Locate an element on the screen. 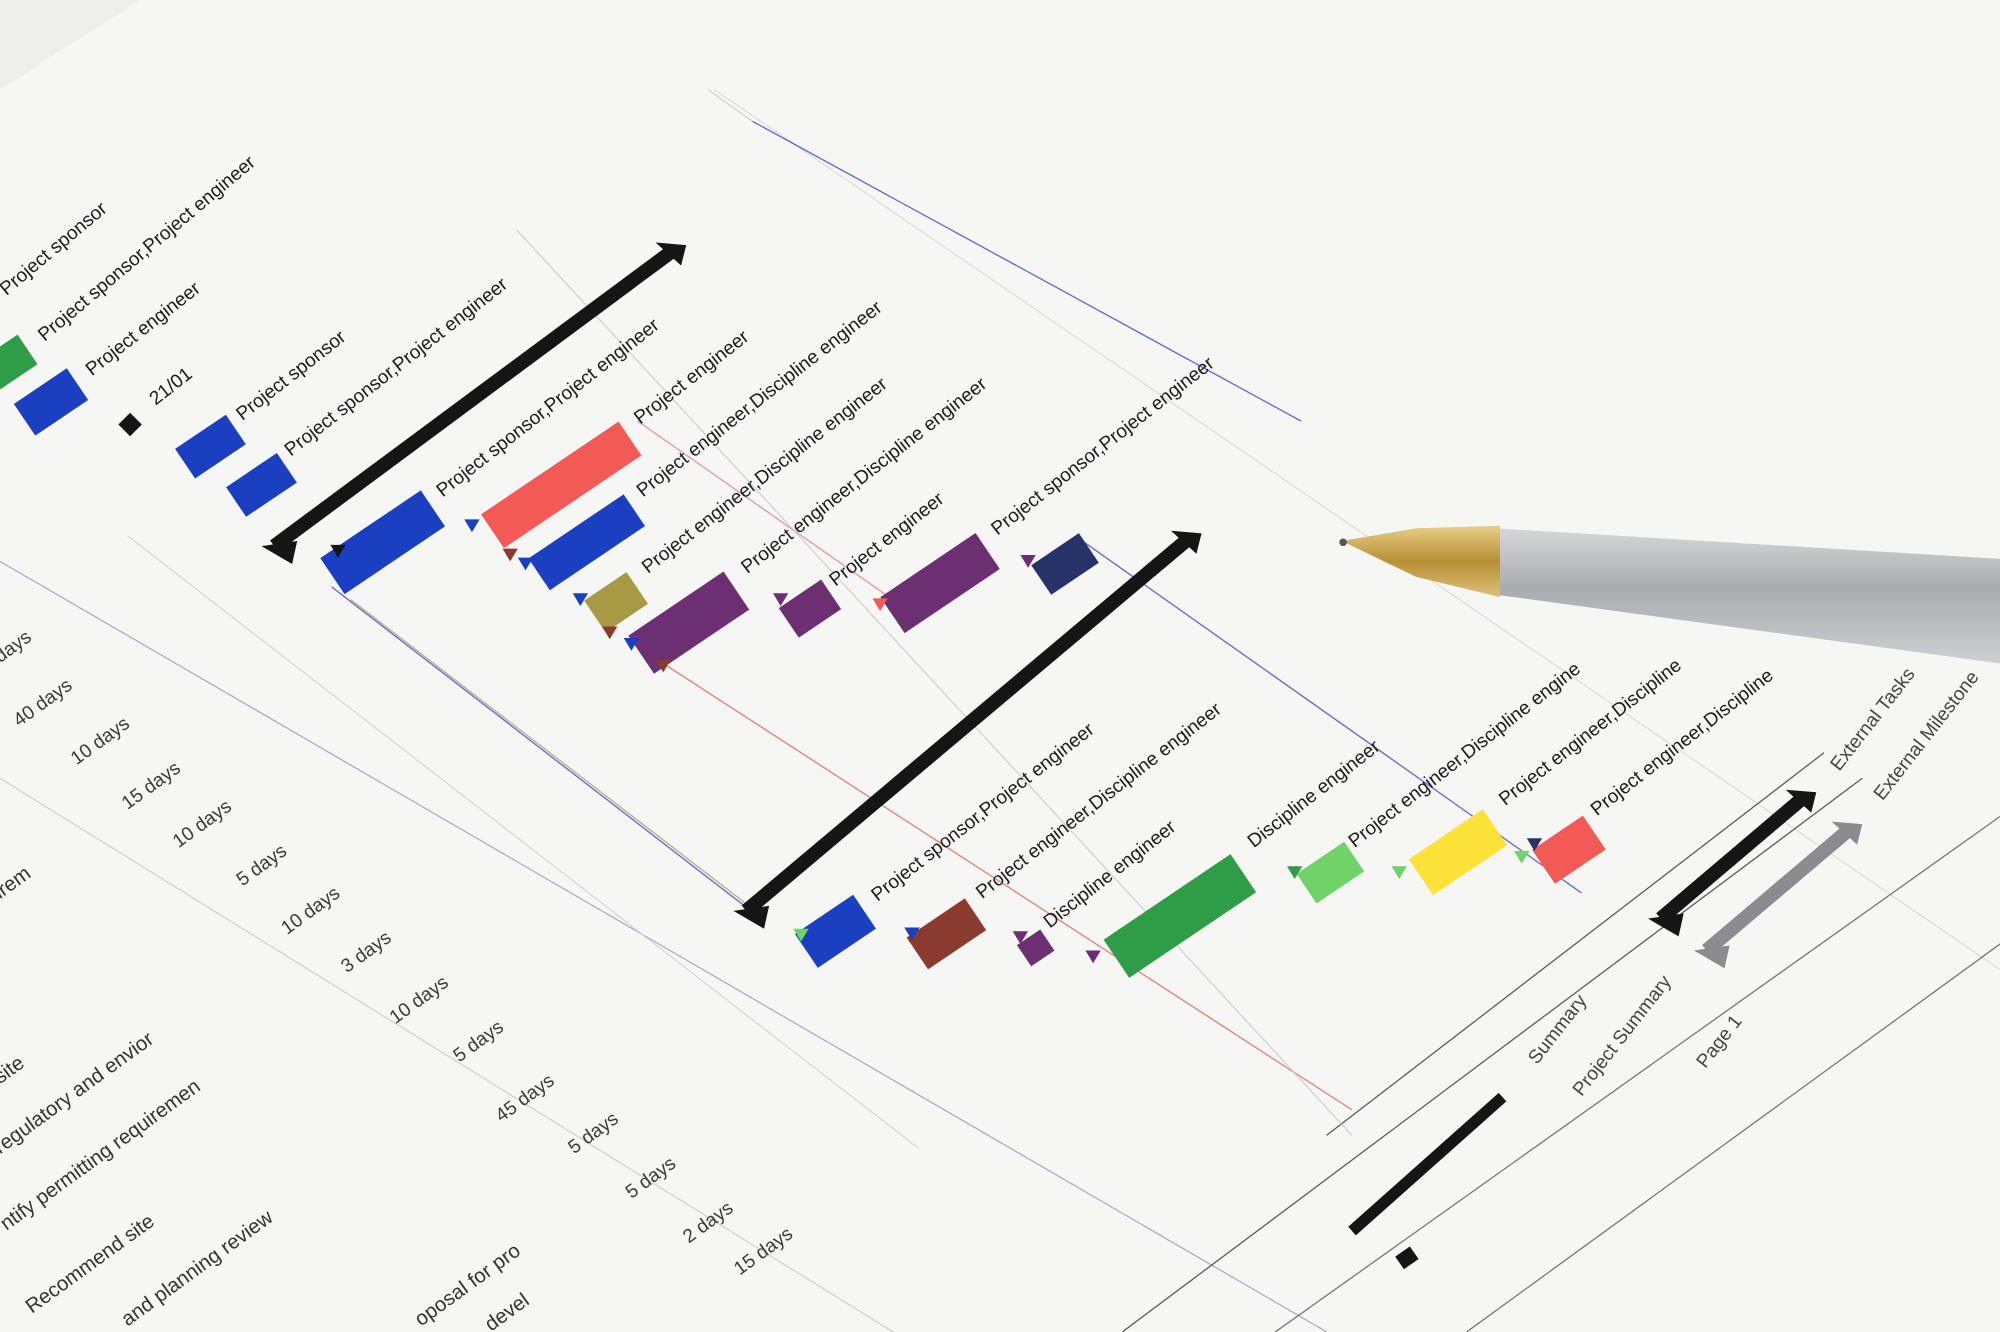 The width and height of the screenshot is (2000, 1332). pen-body is located at coordinates (1747, 596).